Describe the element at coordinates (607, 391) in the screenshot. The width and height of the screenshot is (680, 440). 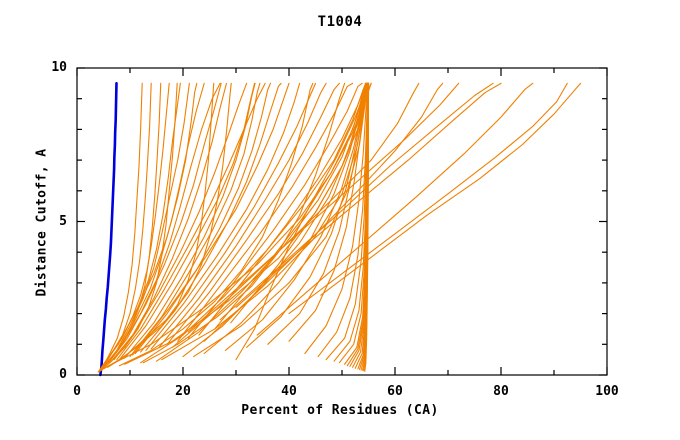
I see `x-tick-label-100: 100` at that location.